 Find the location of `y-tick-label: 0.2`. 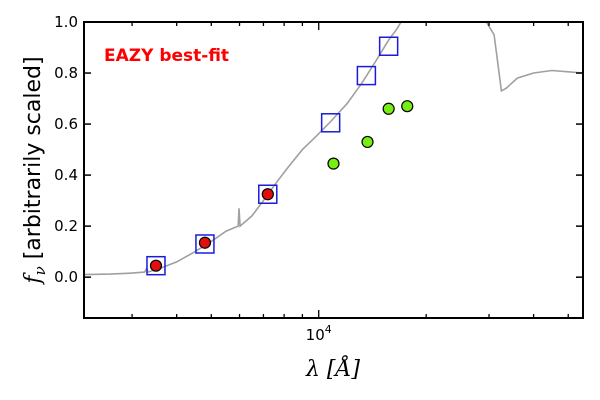

y-tick-label: 0.2 is located at coordinates (66, 226).